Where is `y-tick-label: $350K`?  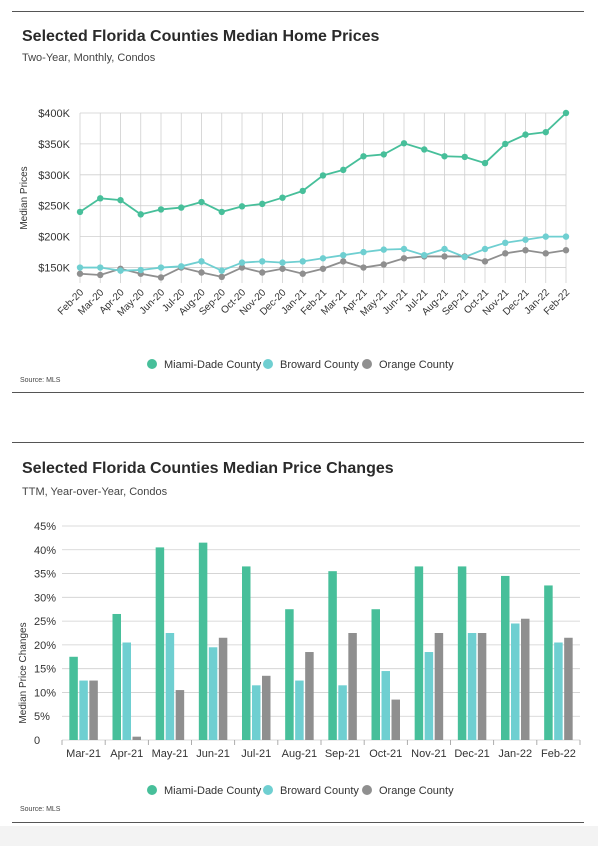
y-tick-label: $350K is located at coordinates (54, 145).